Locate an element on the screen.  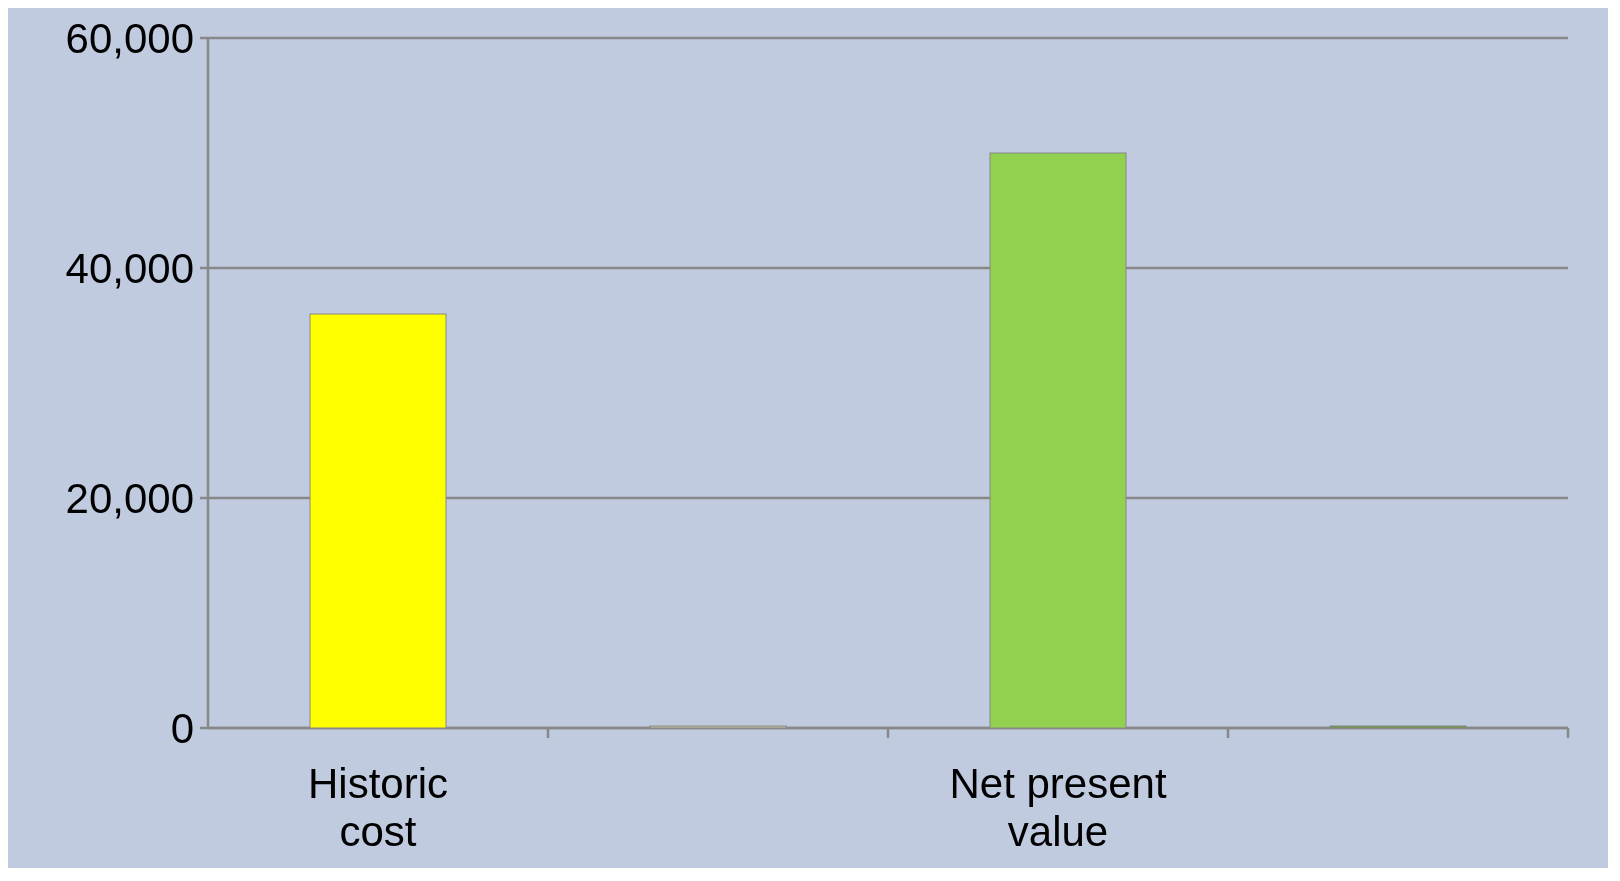
y-tick-label: 60,000 is located at coordinates (129, 38).